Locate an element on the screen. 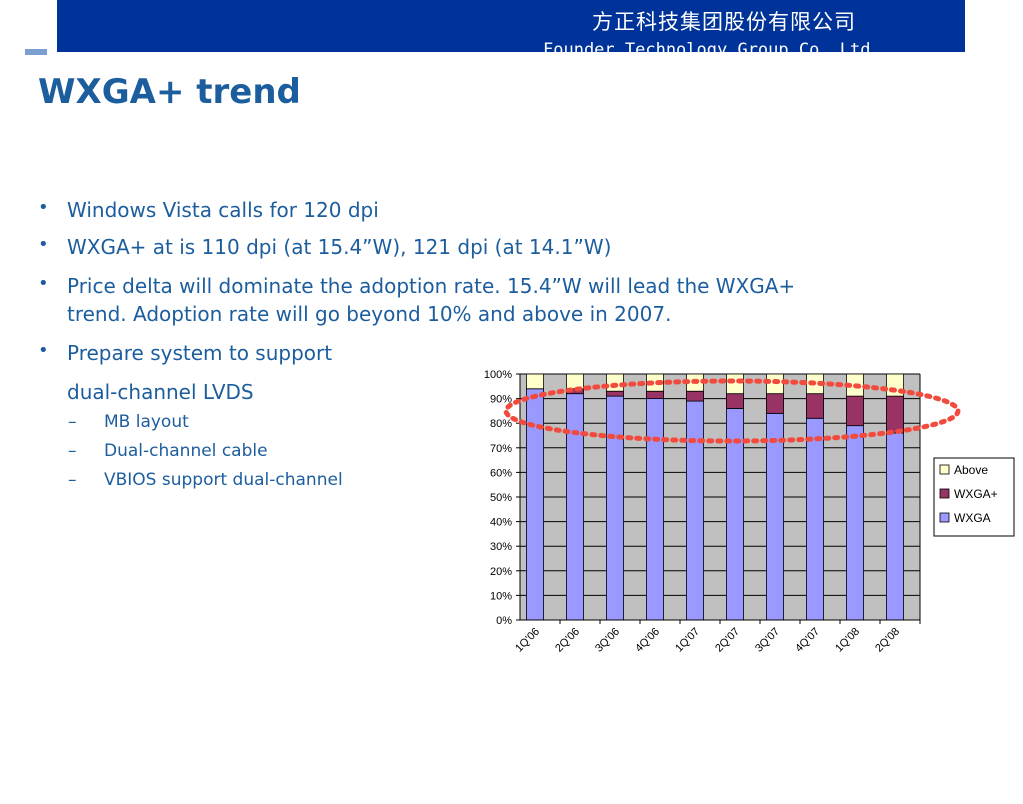  sub-bullet-text: MB layout is located at coordinates (146, 422).